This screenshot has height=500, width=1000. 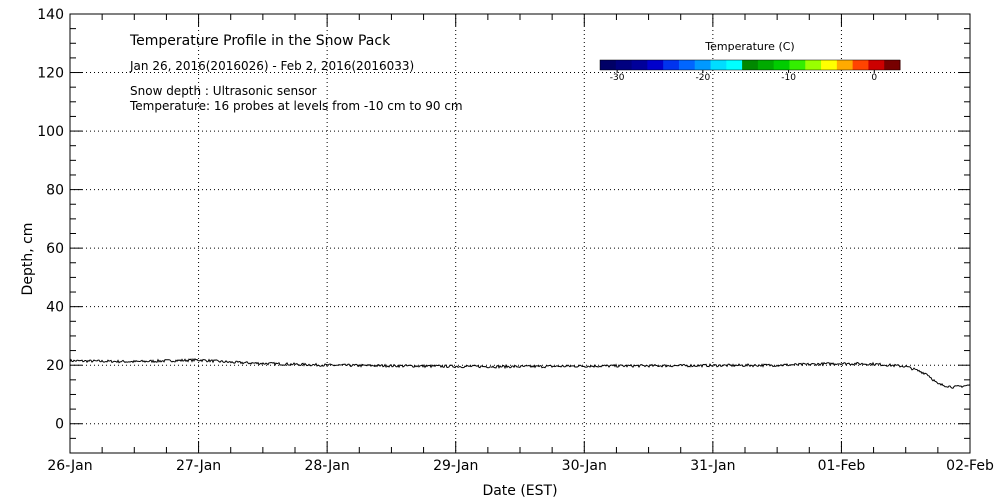 What do you see at coordinates (55, 191) in the screenshot?
I see `y-tick-label: 80` at bounding box center [55, 191].